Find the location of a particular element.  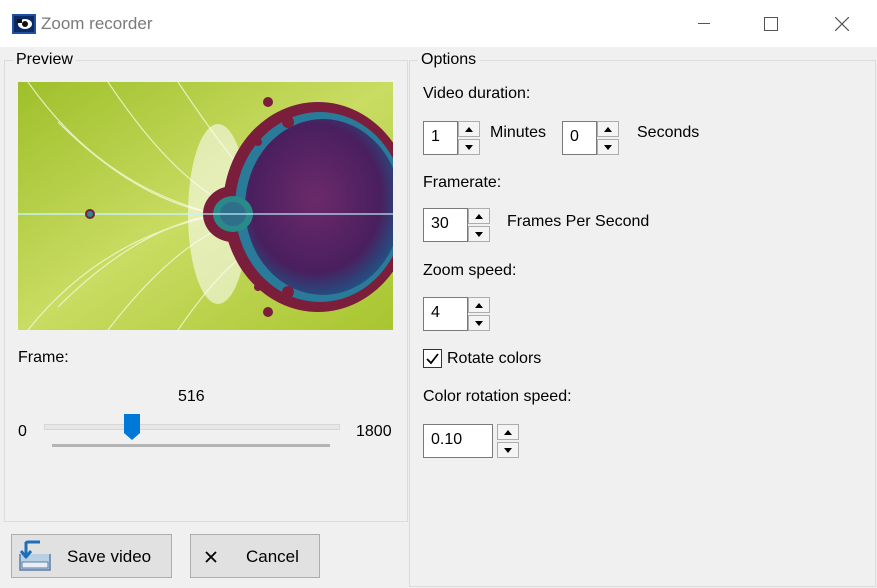

slider-min-label: 0 is located at coordinates (22, 431).